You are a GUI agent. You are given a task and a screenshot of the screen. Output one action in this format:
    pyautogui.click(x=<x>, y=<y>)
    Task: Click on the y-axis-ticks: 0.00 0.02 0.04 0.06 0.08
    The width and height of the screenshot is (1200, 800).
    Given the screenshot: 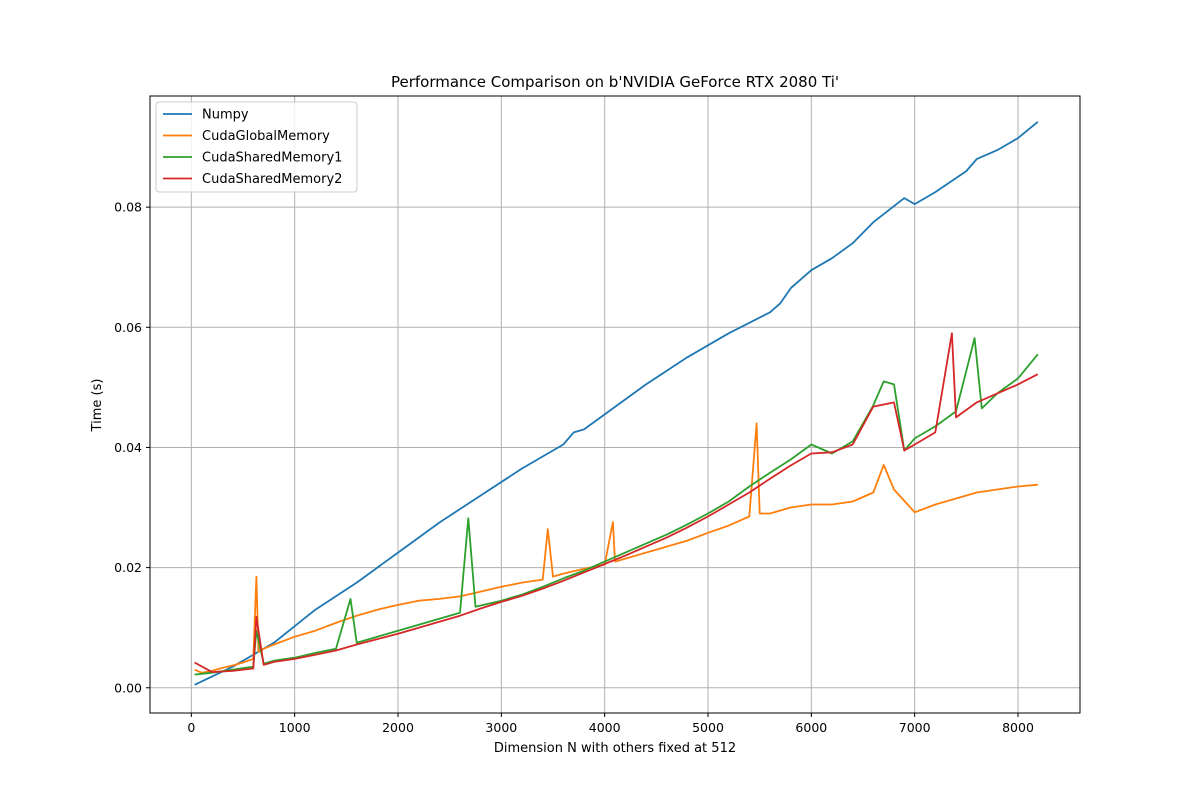 What is the action you would take?
    pyautogui.click(x=132, y=447)
    